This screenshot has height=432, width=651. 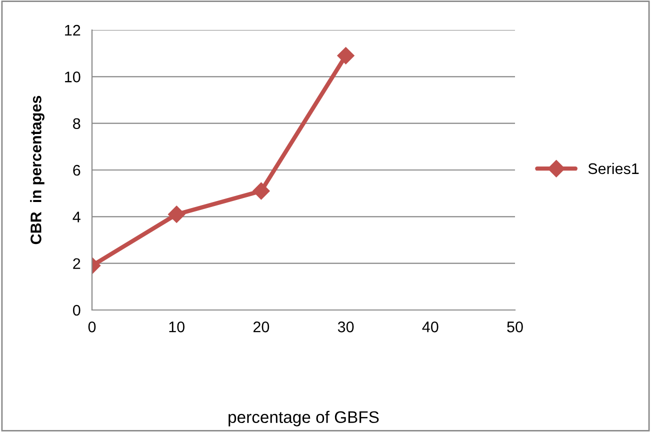 I want to click on y-tick-label: 12, so click(x=72, y=30).